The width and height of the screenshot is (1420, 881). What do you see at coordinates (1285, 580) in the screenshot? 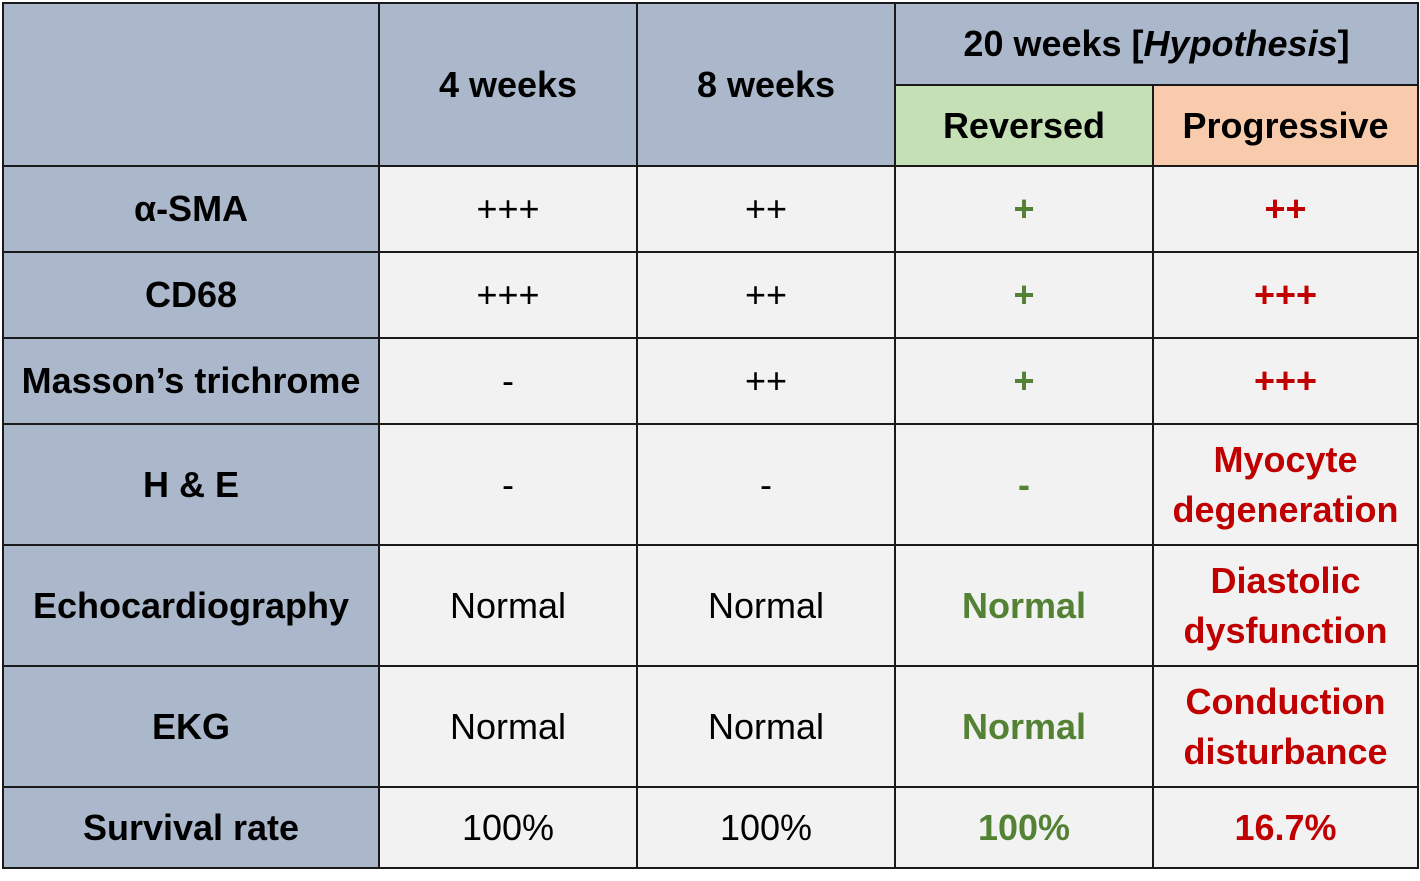
I see `cell-progressive-line1: Diastolic` at bounding box center [1285, 580].